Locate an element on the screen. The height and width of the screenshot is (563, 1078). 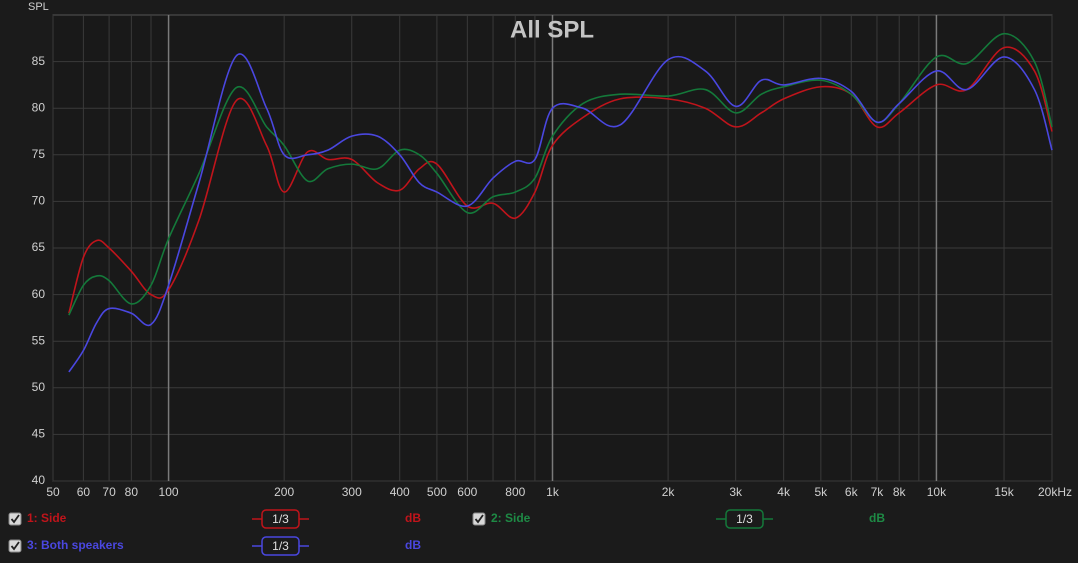
x-tick-label: 7k is located at coordinates (878, 492).